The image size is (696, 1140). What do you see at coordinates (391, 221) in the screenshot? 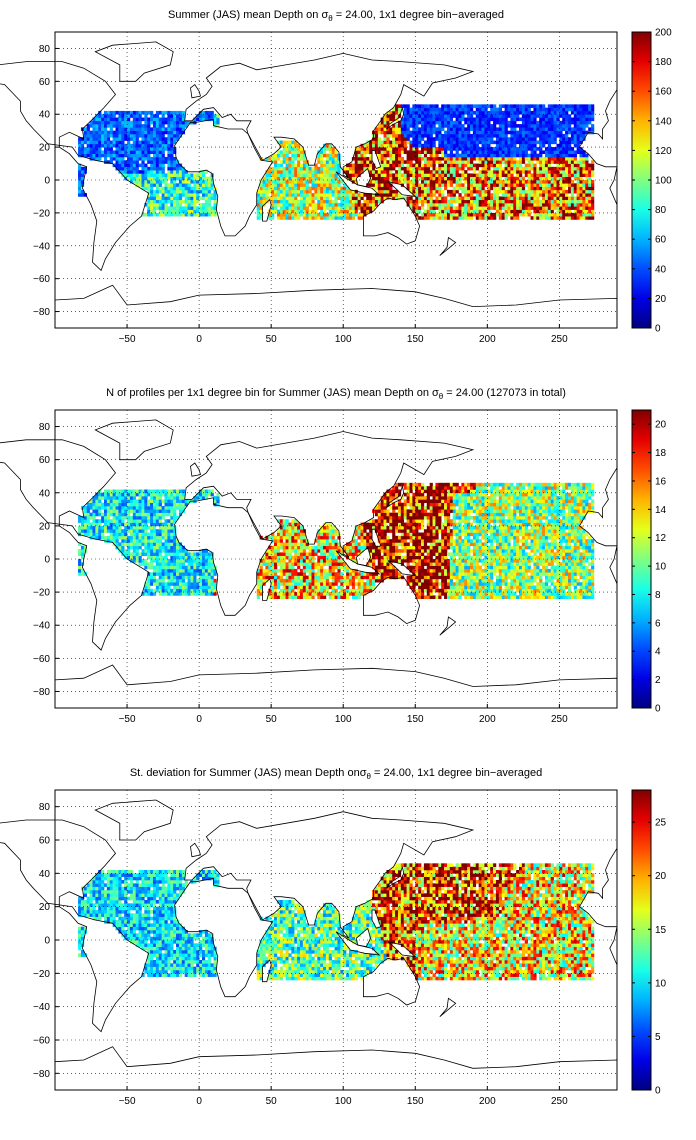
I see `coastline-australia` at bounding box center [391, 221].